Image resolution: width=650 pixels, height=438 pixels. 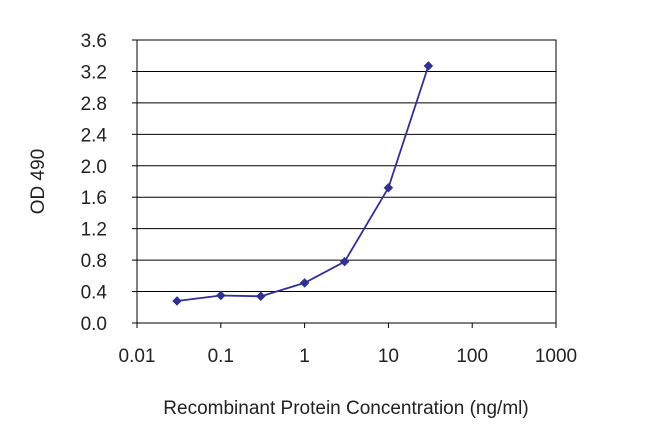 I want to click on y-tick-label: 3.6, so click(x=94, y=41).